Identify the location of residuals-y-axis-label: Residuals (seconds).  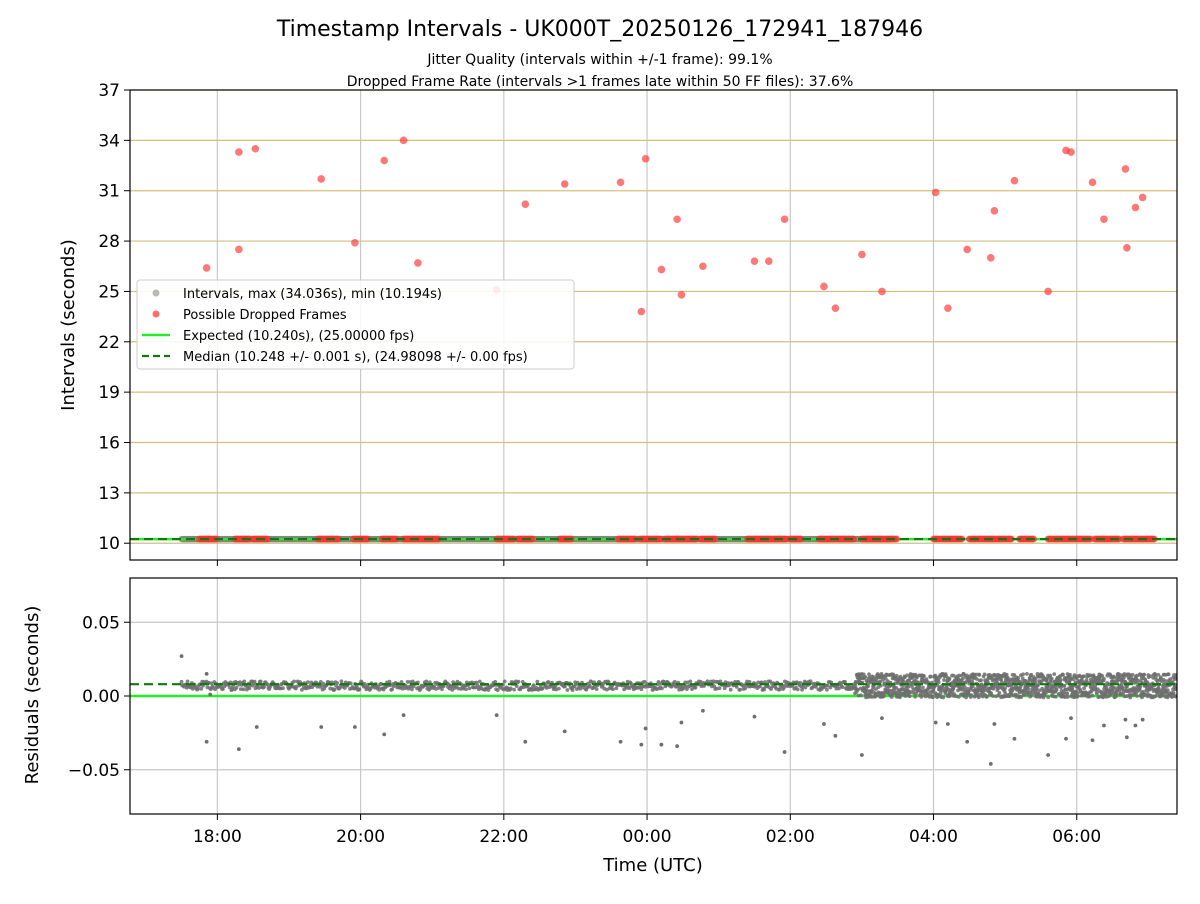
(32, 695).